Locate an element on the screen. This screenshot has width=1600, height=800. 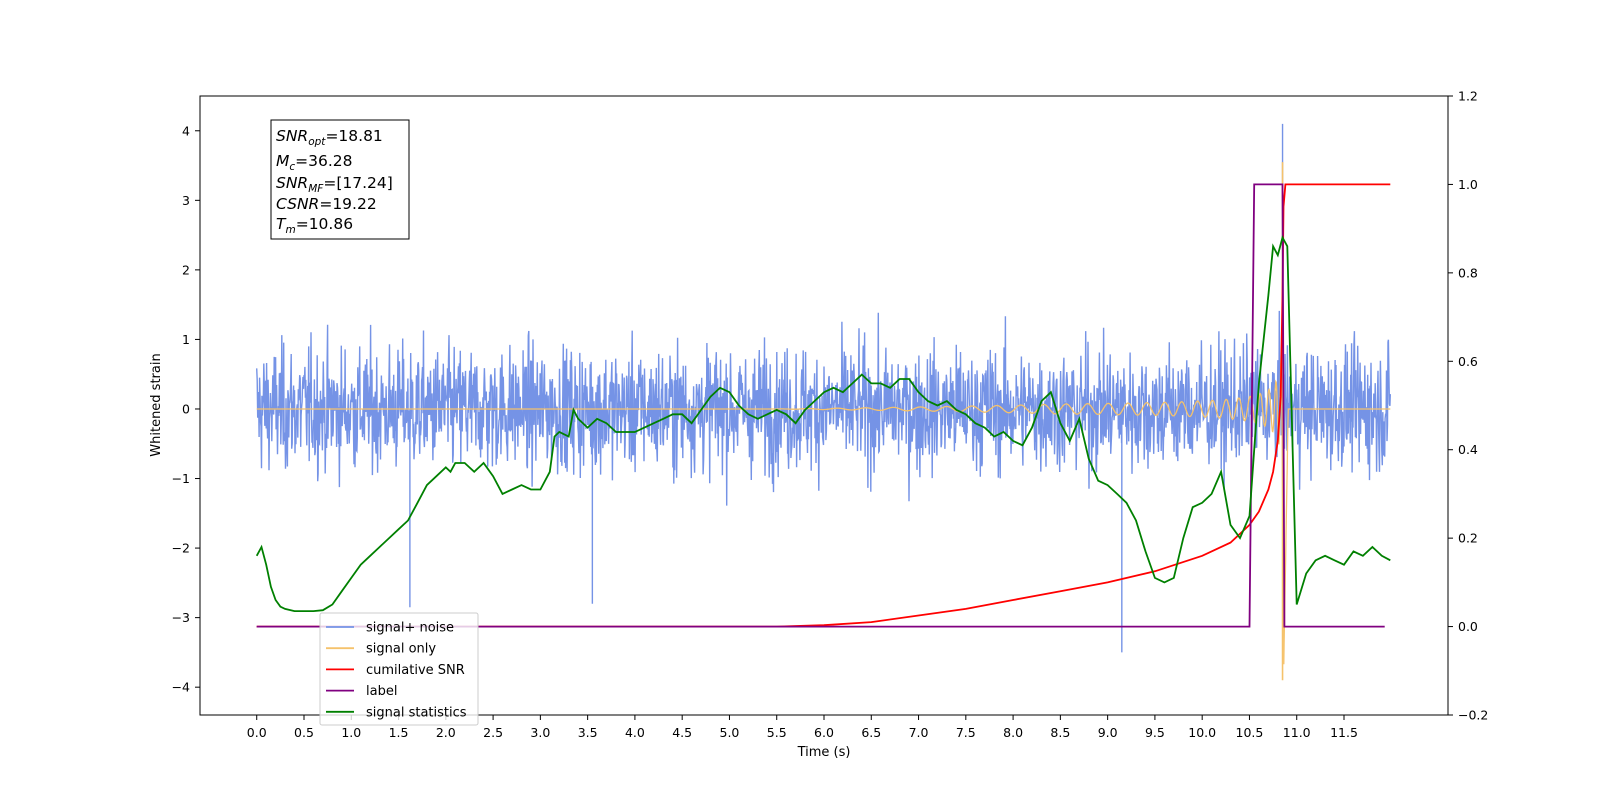
x-tick-label: 0.5 is located at coordinates (304, 732).